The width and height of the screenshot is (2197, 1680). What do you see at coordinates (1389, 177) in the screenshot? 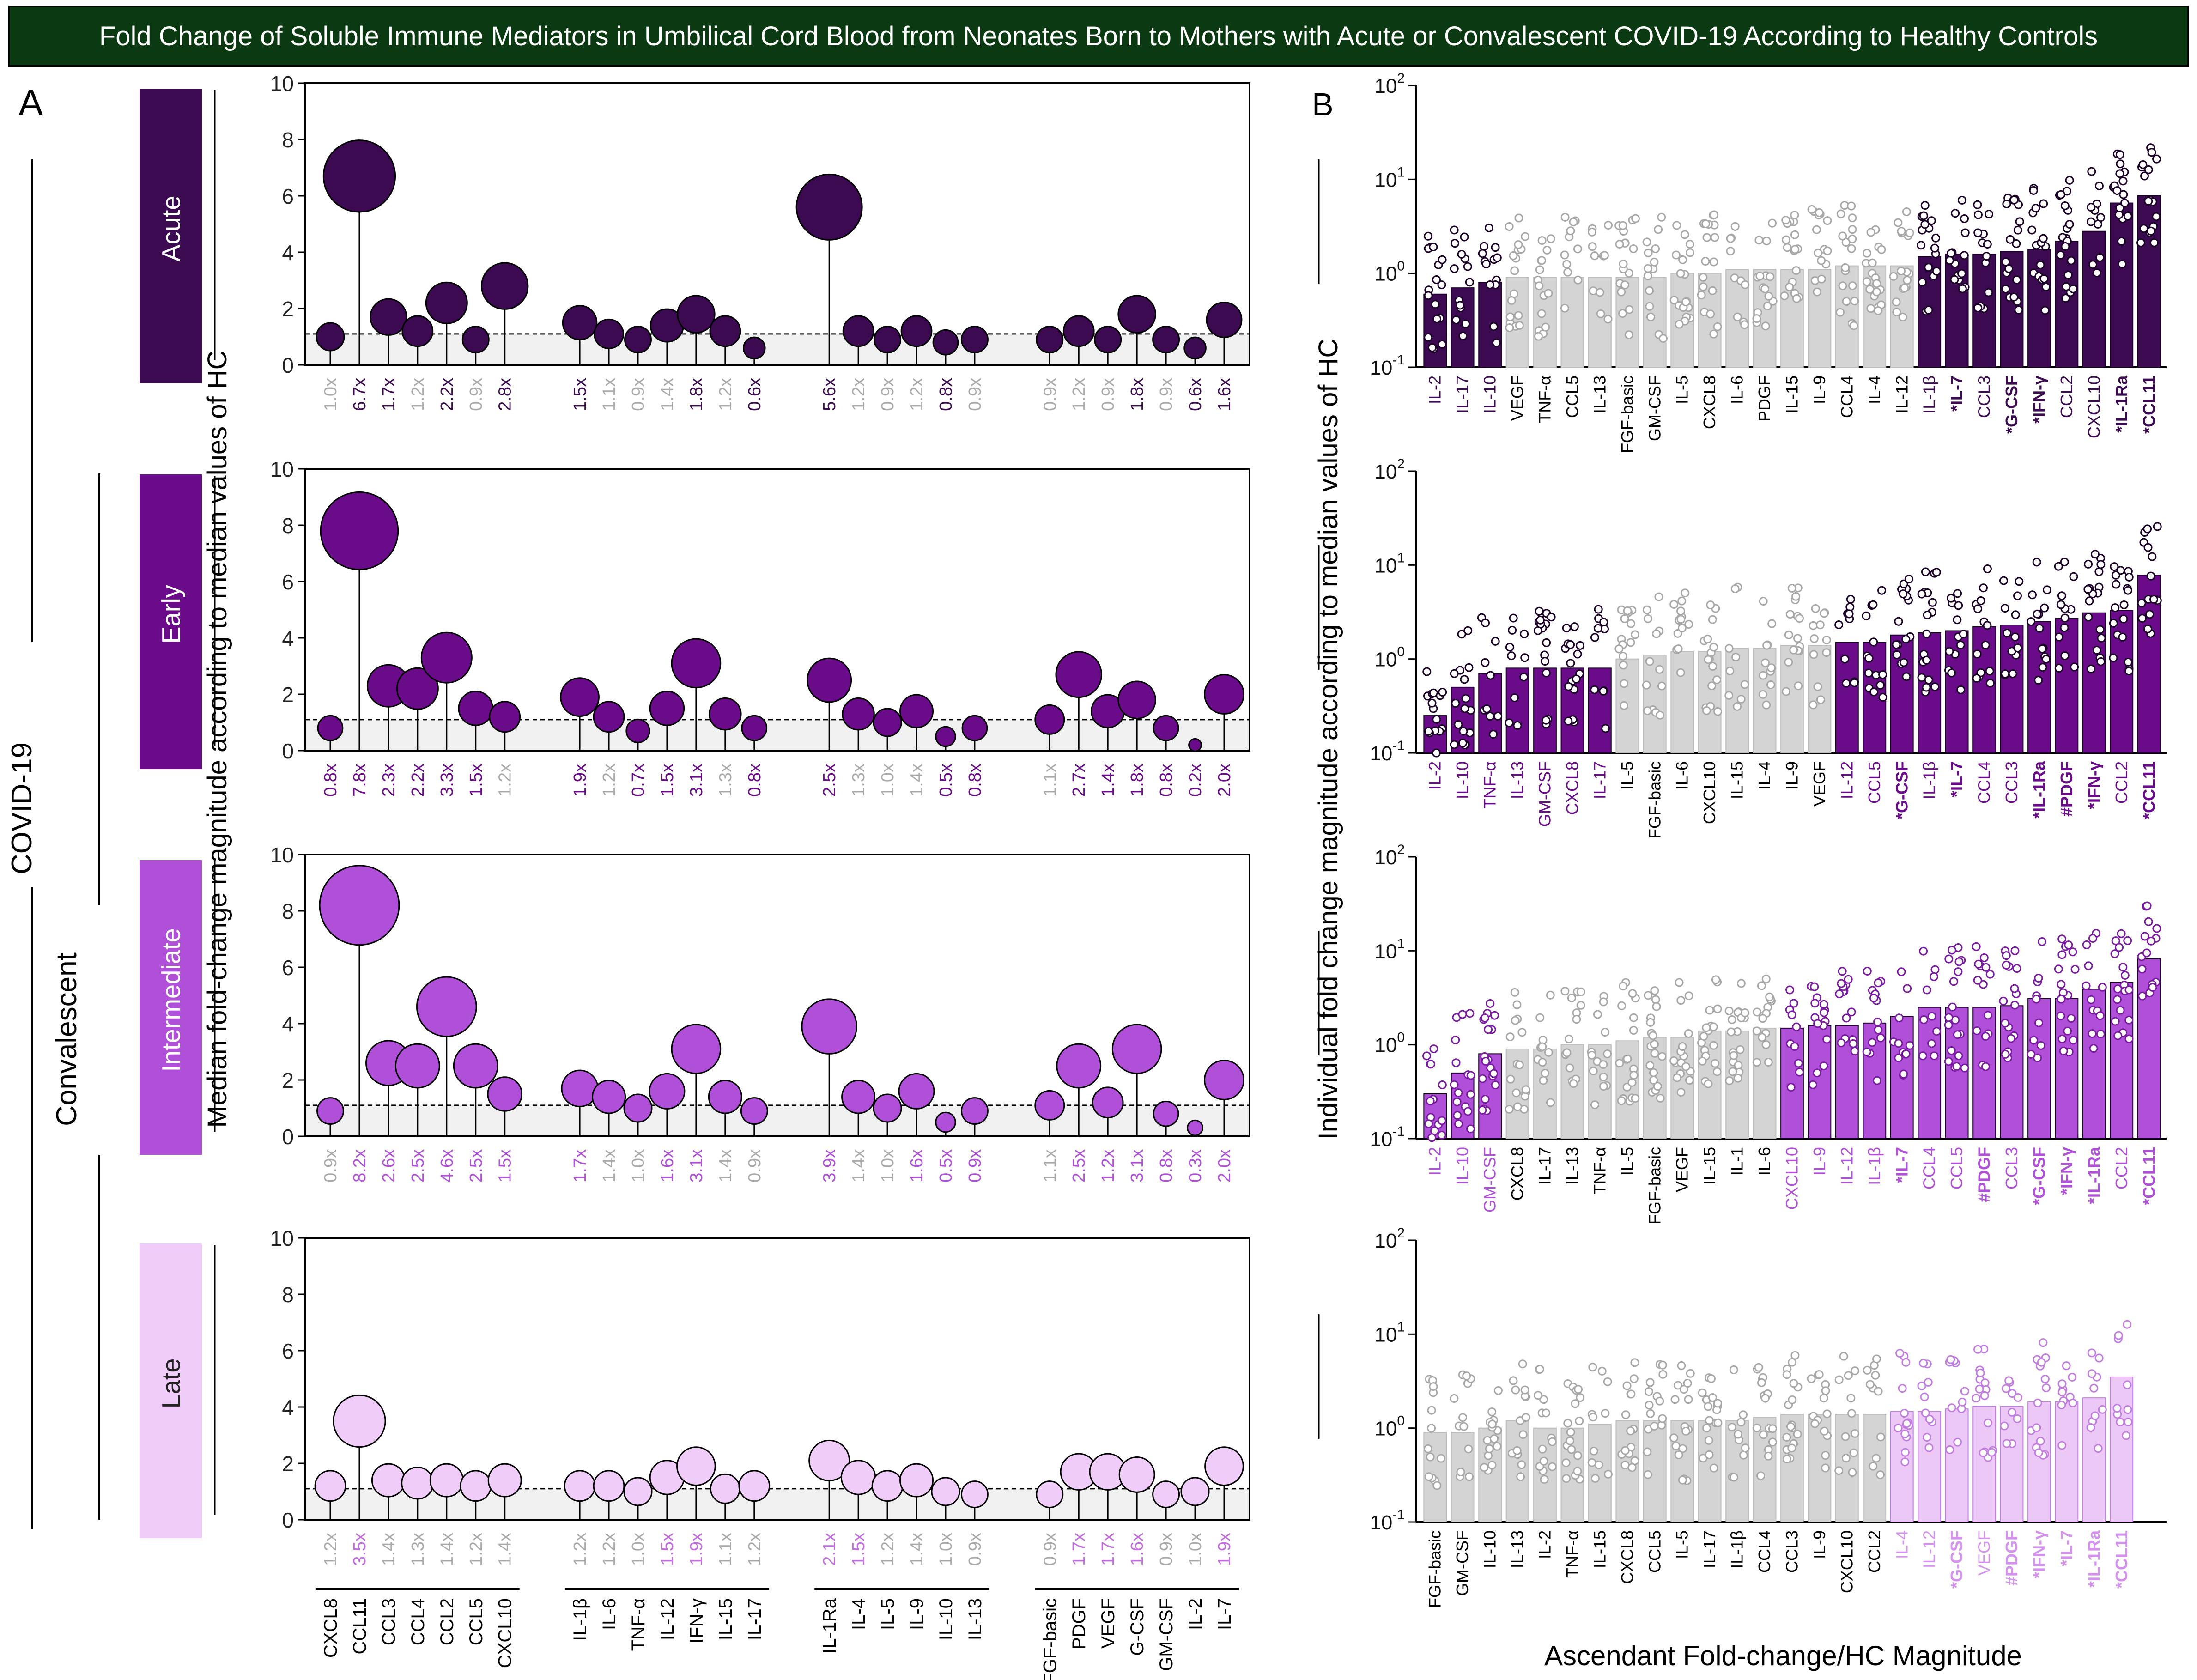
I see `y-tick-label: 101` at bounding box center [1389, 177].